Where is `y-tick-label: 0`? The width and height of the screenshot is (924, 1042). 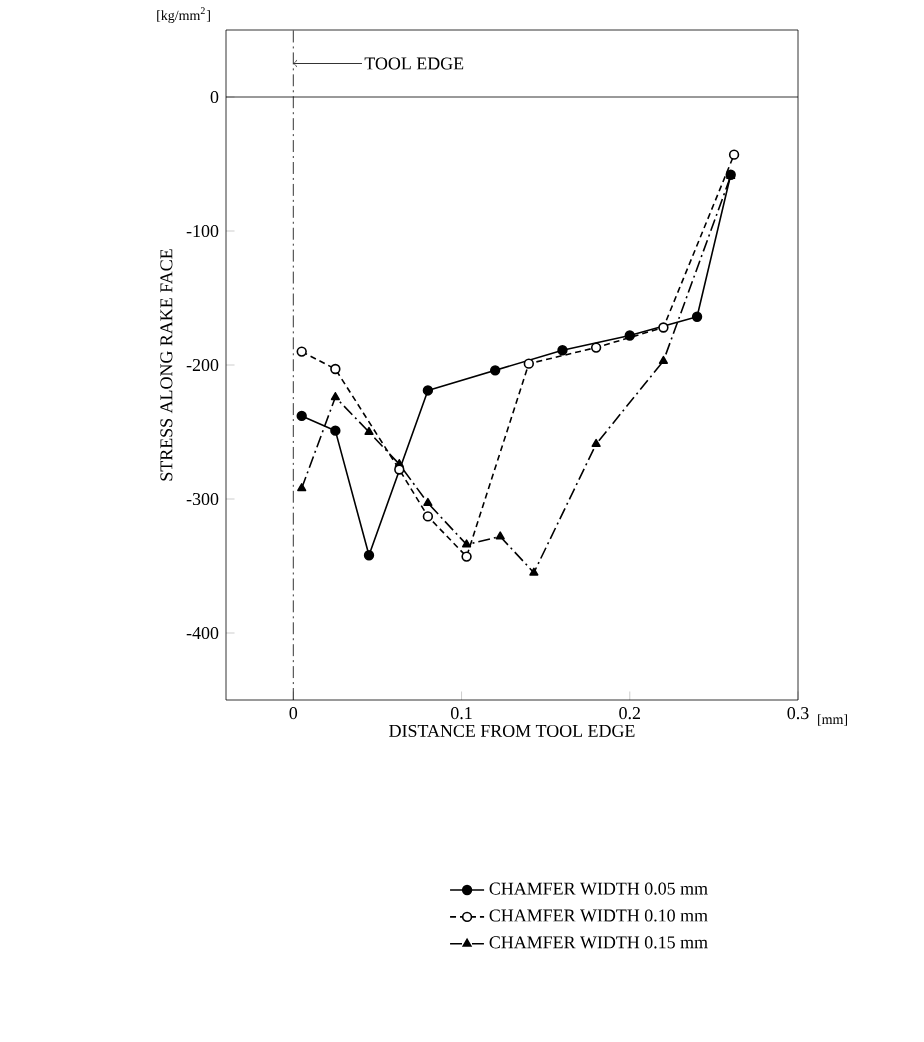 y-tick-label: 0 is located at coordinates (214, 97).